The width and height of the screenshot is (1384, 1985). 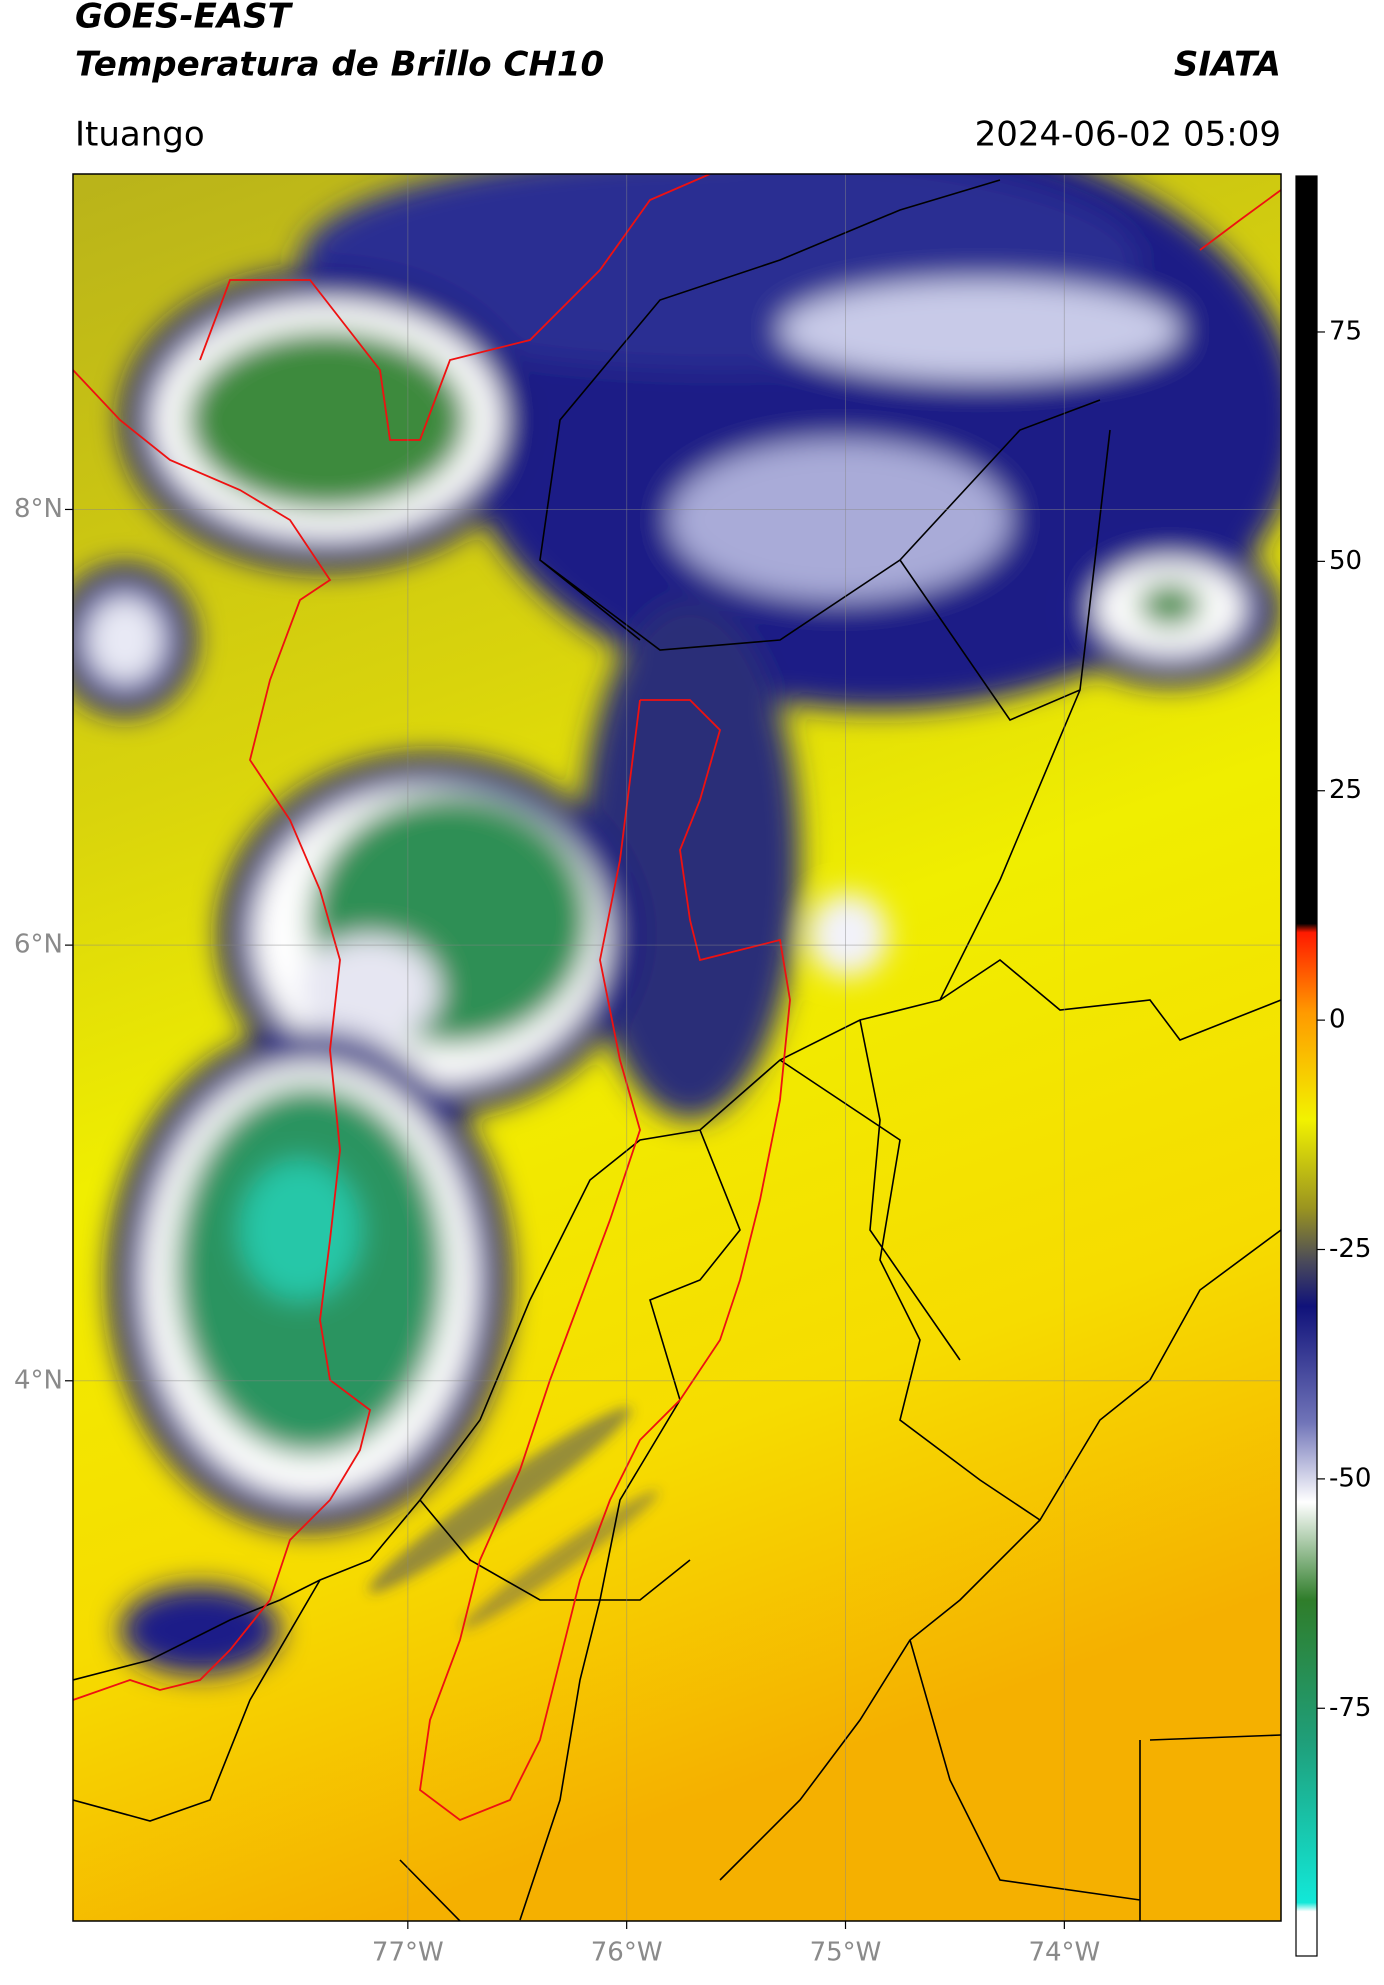 What do you see at coordinates (184, 18) in the screenshot?
I see `title: GOES-EAST` at bounding box center [184, 18].